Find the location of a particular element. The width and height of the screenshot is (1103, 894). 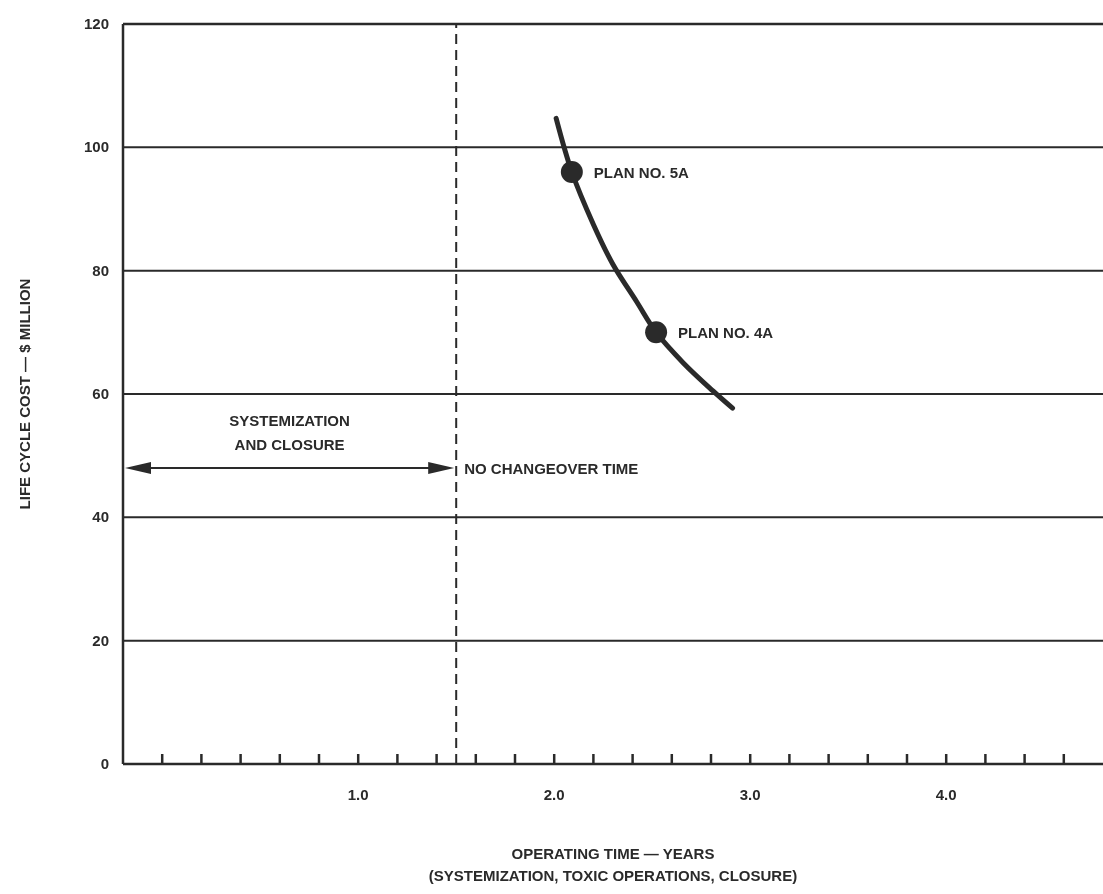

x-tick-label: 1.0 is located at coordinates (358, 794).